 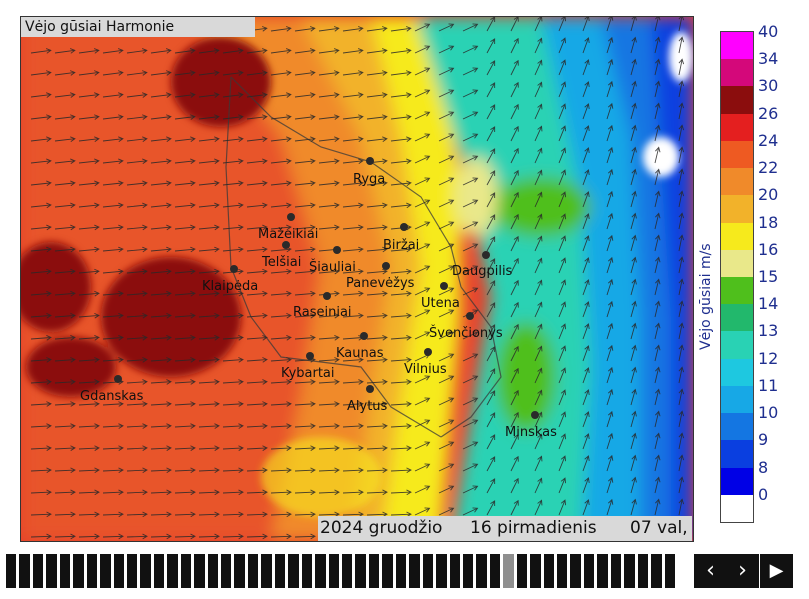 I want to click on city-dot-panevezys, so click(x=386, y=266).